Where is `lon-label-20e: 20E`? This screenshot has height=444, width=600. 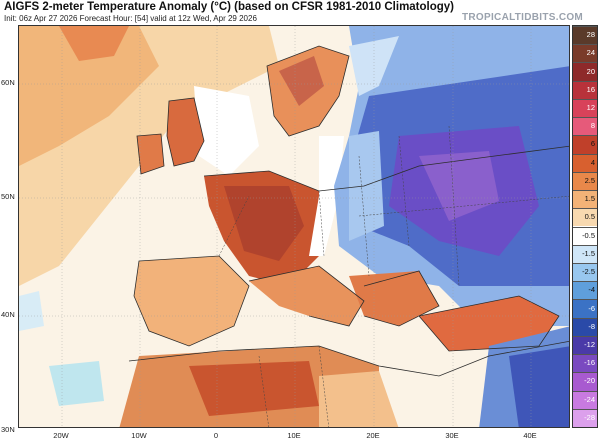 lon-label-20e: 20E is located at coordinates (373, 435).